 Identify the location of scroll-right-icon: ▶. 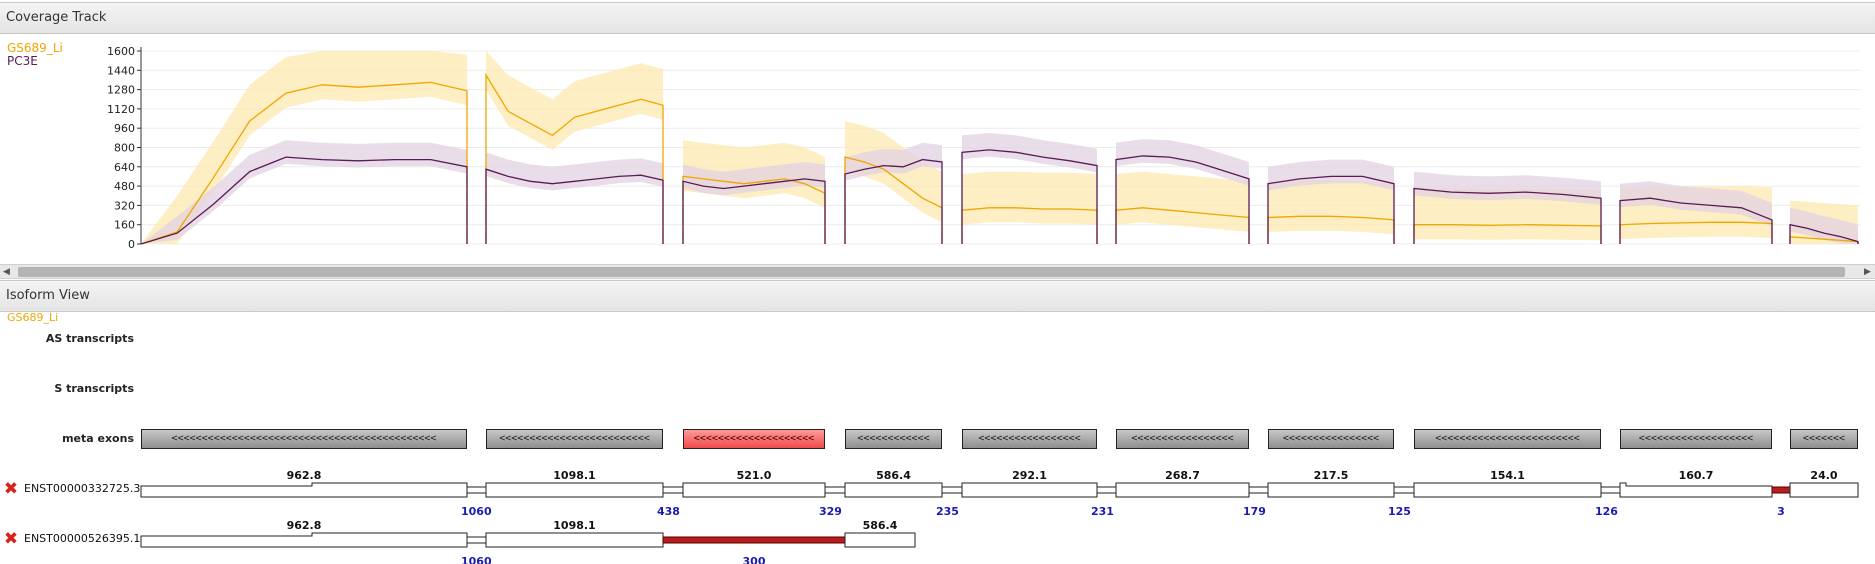
(1867, 272).